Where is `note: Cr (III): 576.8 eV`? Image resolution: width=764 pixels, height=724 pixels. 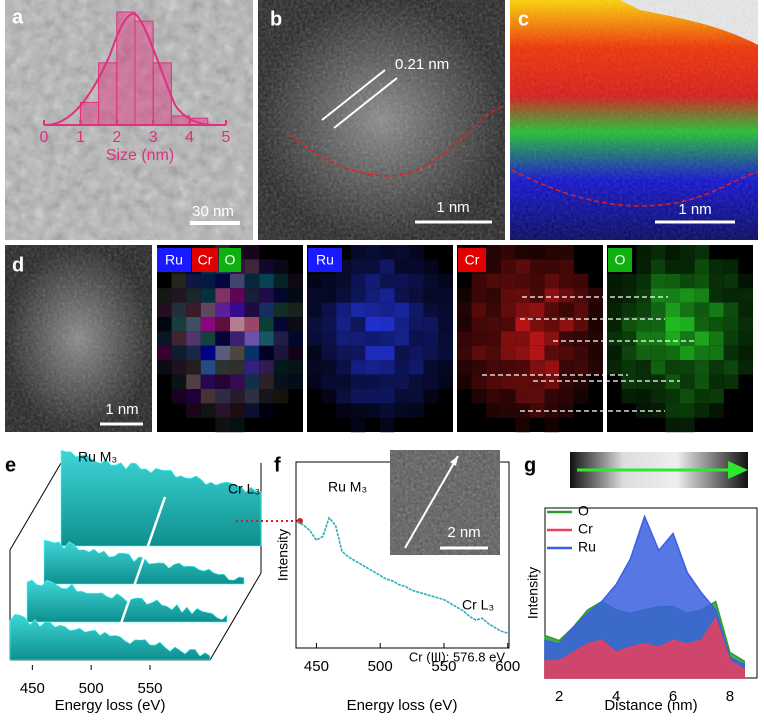 note: Cr (III): 576.8 eV is located at coordinates (457, 656).